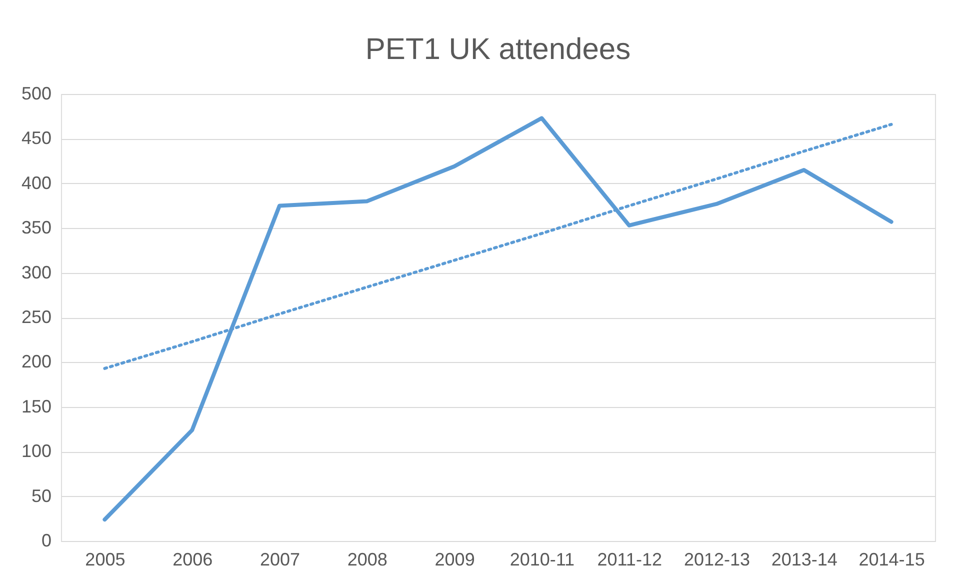  What do you see at coordinates (46, 540) in the screenshot?
I see `y-tick-label: 0` at bounding box center [46, 540].